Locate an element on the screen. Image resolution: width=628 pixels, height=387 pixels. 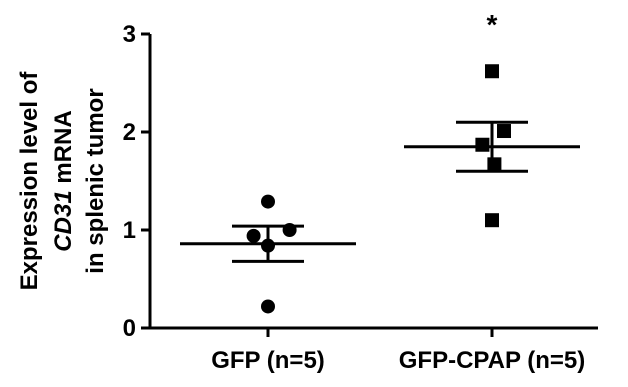
significance-marker: * is located at coordinates (492, 24).